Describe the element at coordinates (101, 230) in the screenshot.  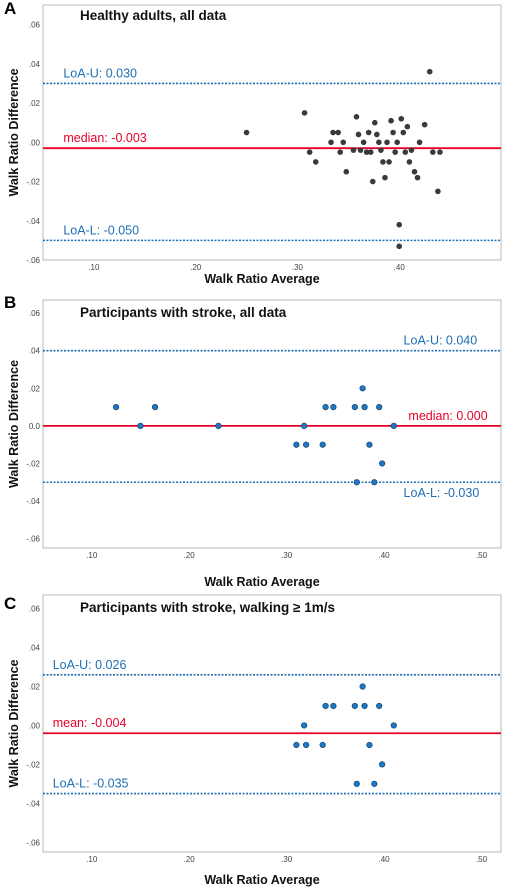
I see `lower-loa-label: LoA-L: -0.050` at that location.